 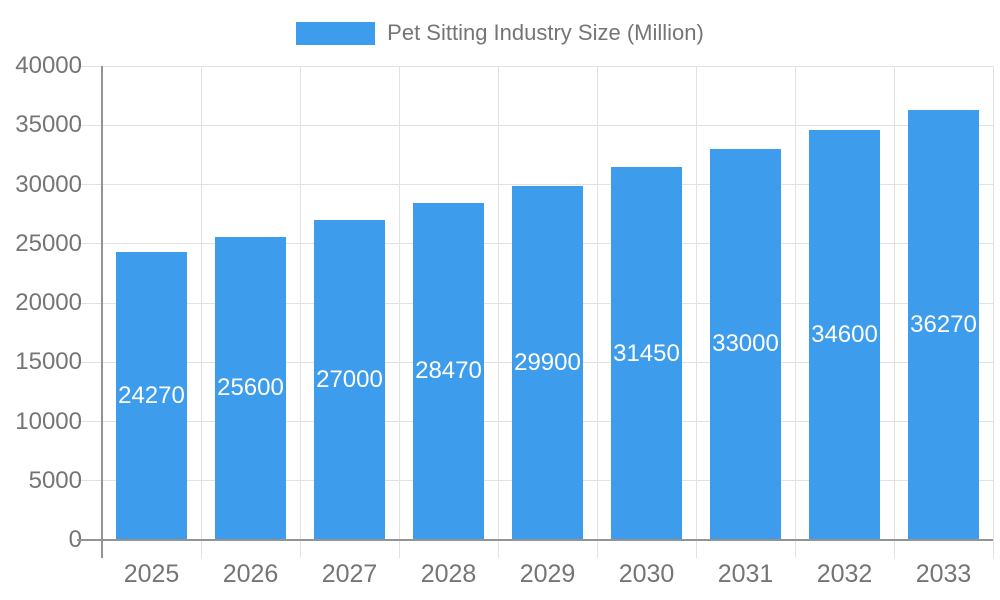 I want to click on bar-2028: 28470, so click(x=448, y=371).